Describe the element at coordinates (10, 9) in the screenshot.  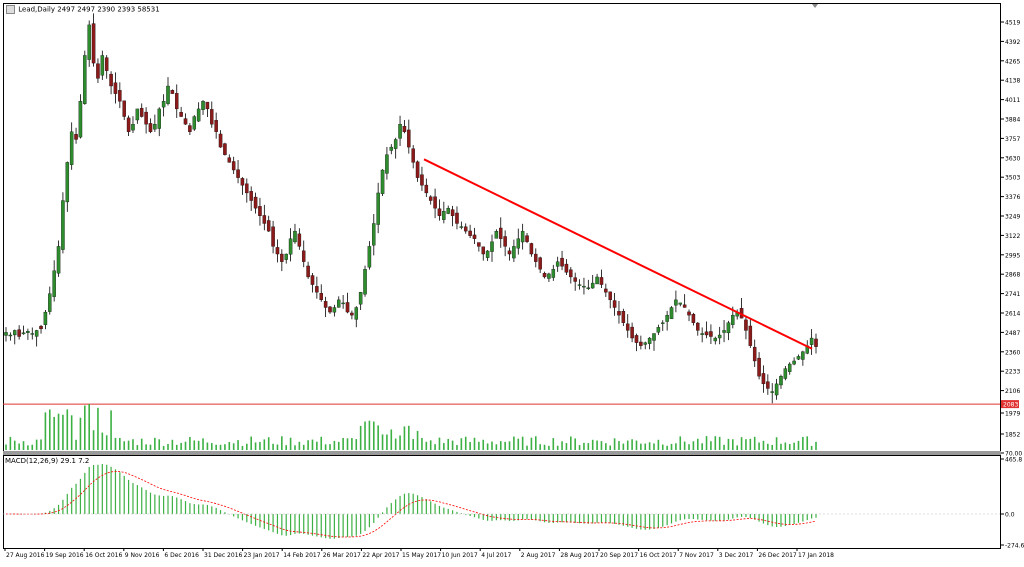
I see `chart-menu-icon` at that location.